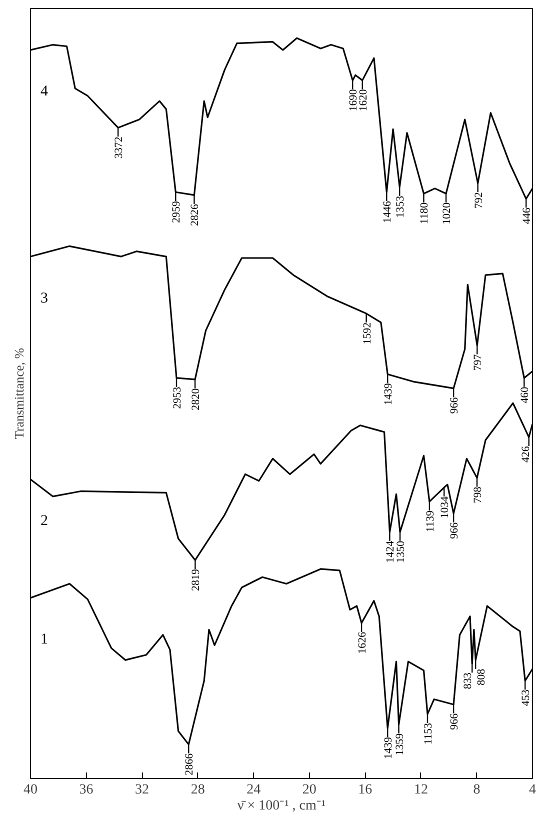  Describe the element at coordinates (367, 333) in the screenshot. I see `annotation: 1592` at that location.